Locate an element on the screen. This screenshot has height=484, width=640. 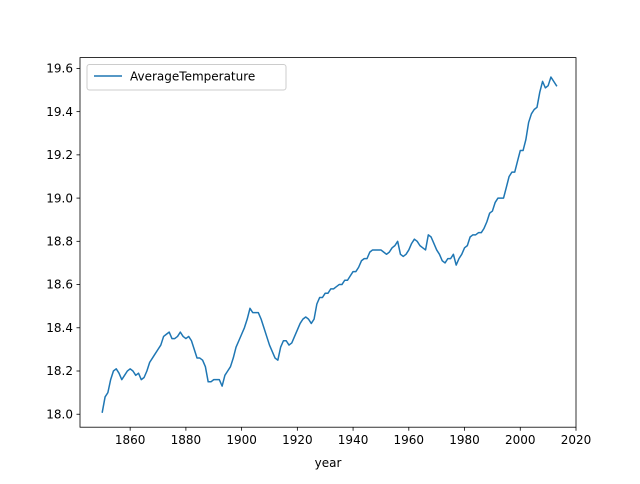
y-tick-label: 18.4 is located at coordinates (59, 328).